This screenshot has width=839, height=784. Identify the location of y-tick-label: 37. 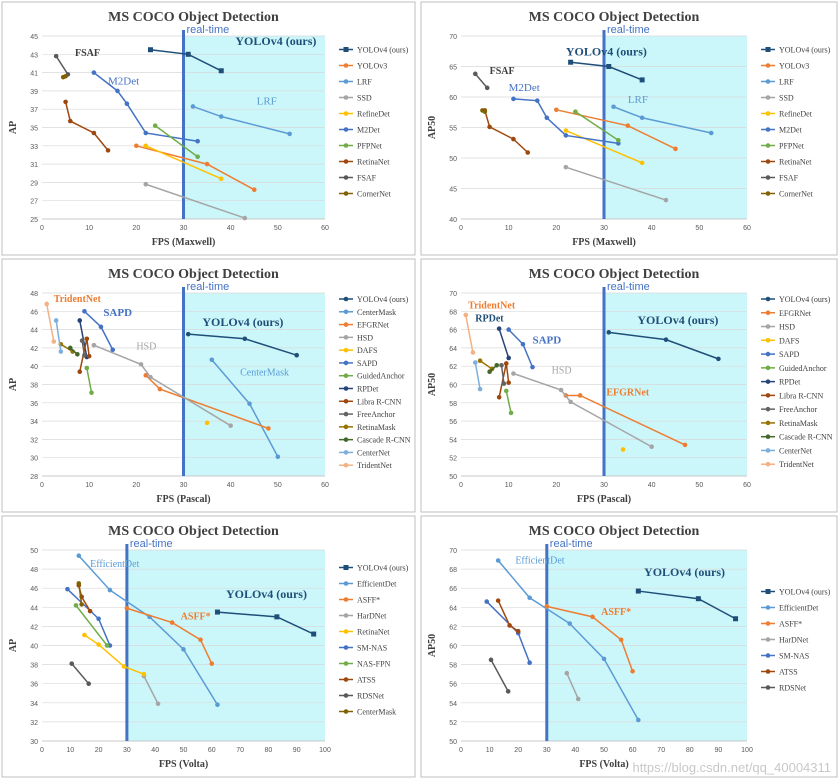
(34, 110).